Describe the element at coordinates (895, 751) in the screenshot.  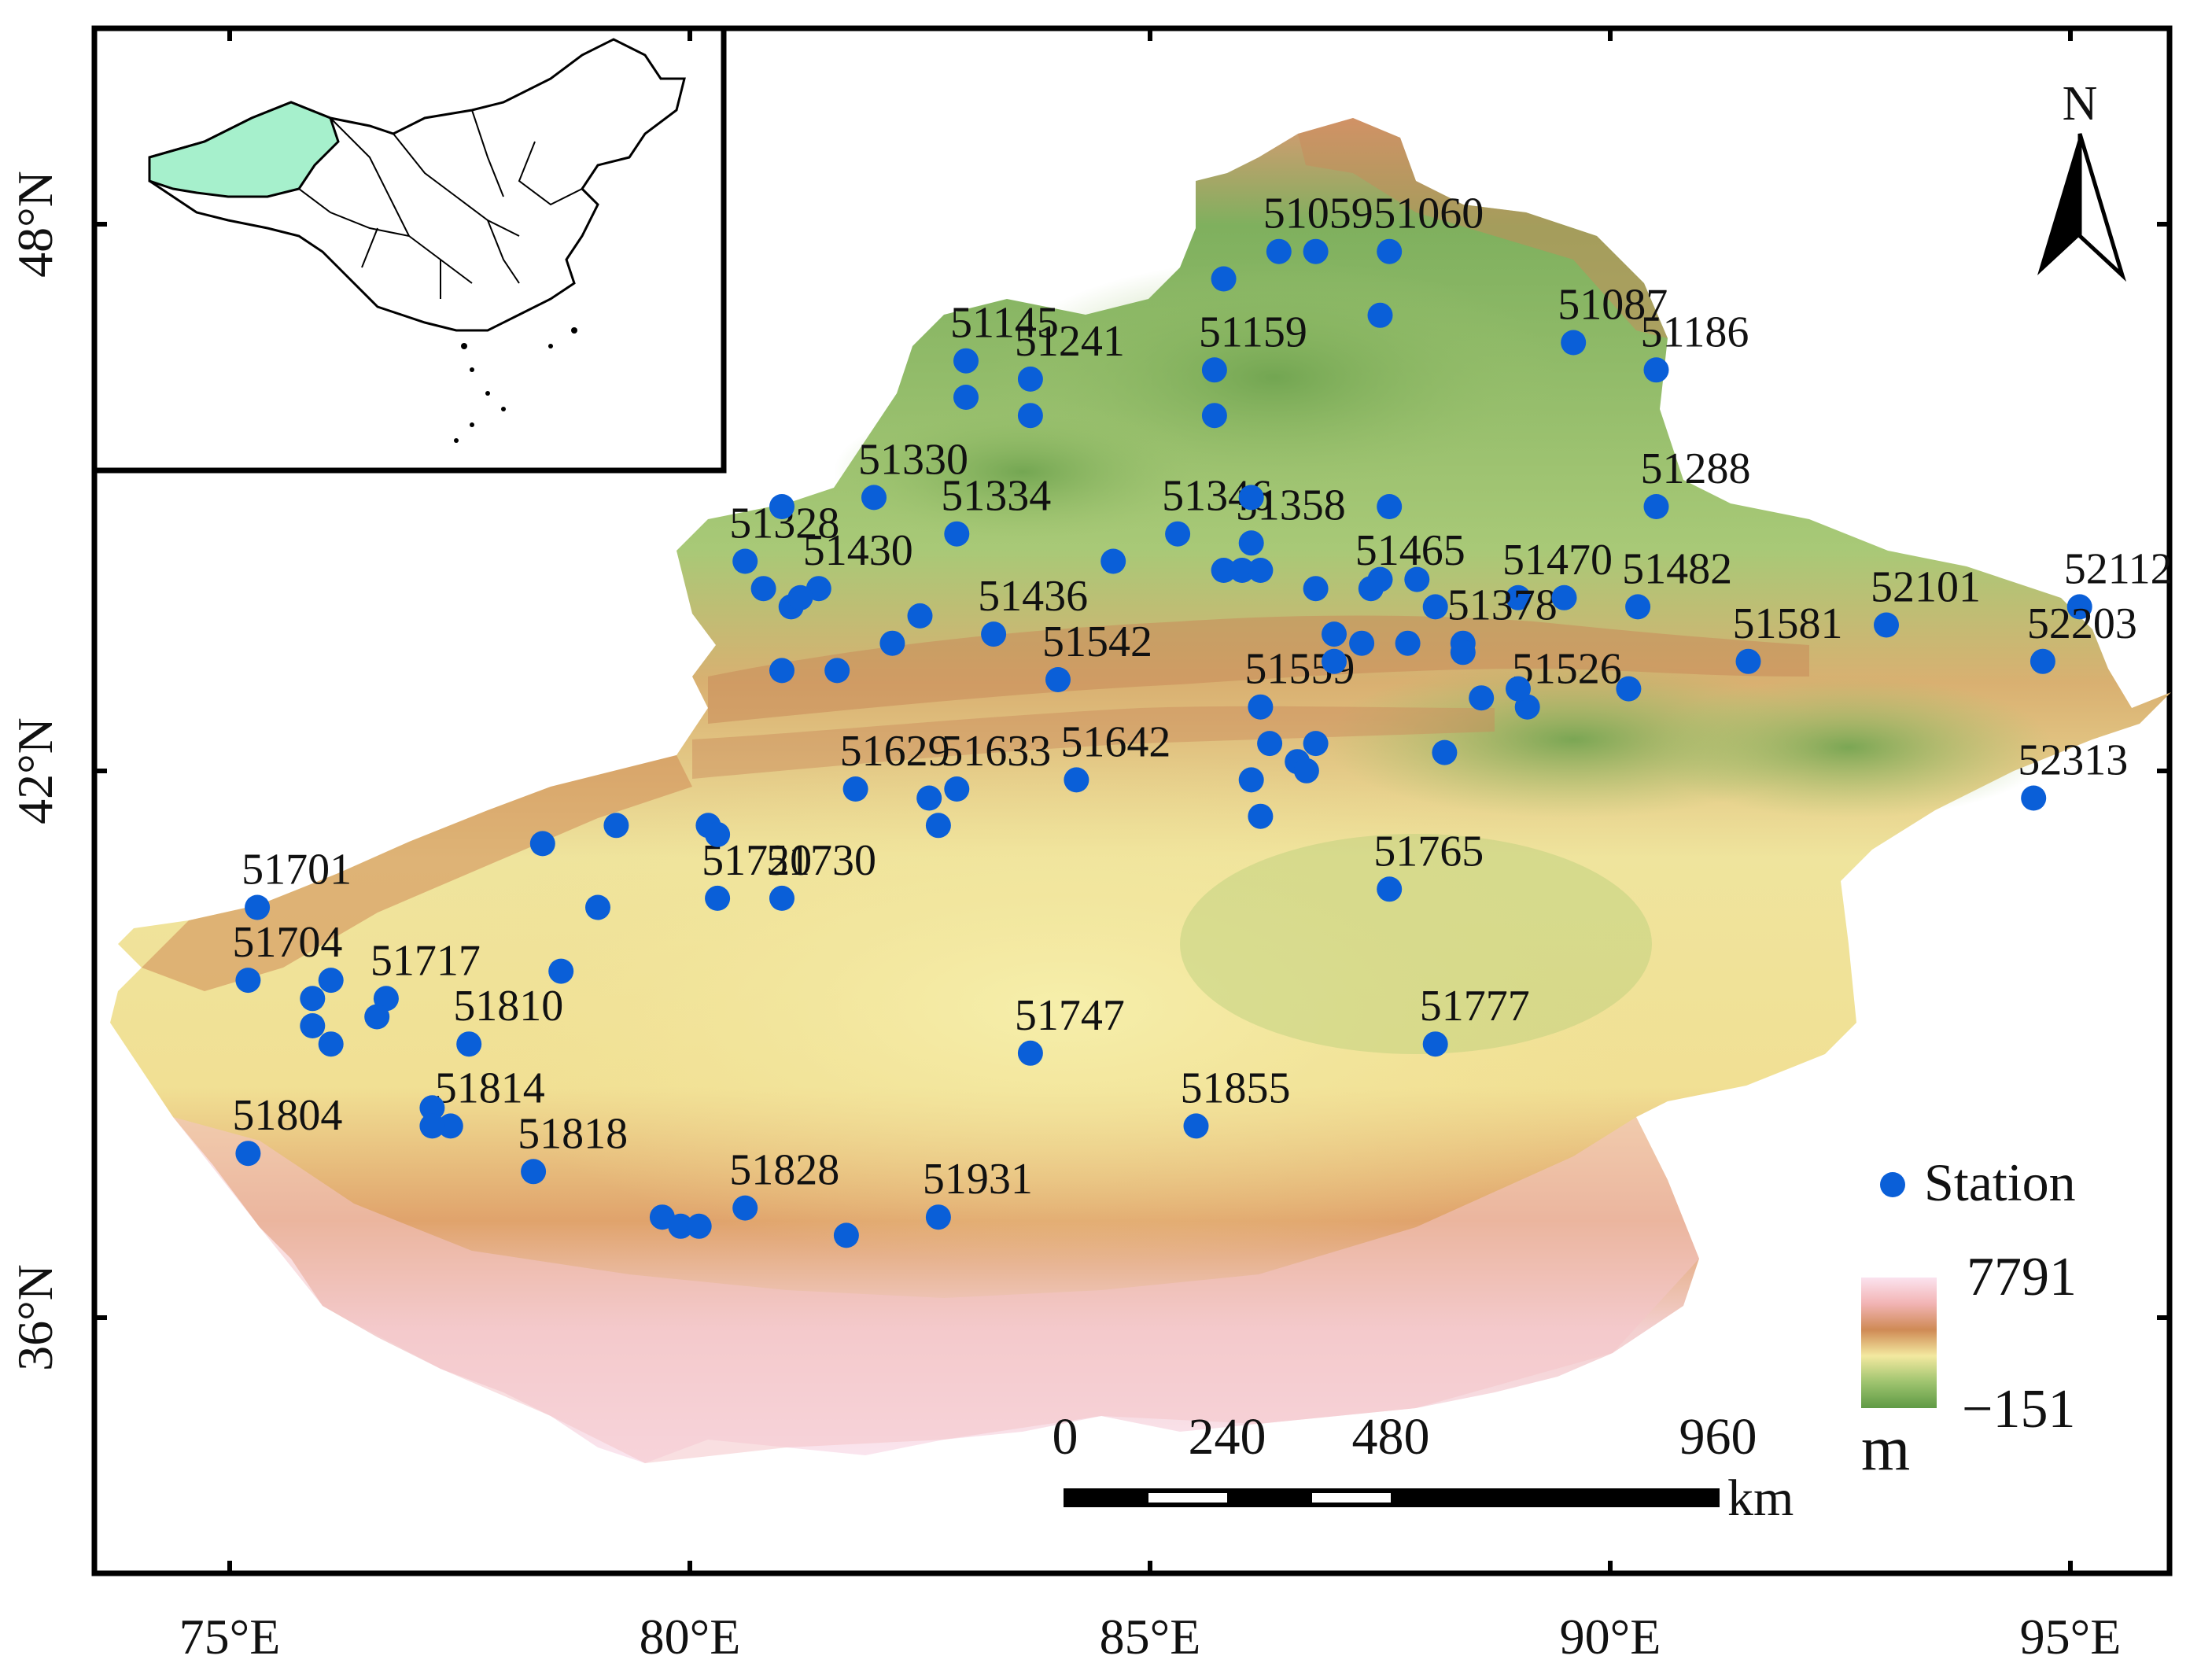
I see `station-label: 51629` at that location.